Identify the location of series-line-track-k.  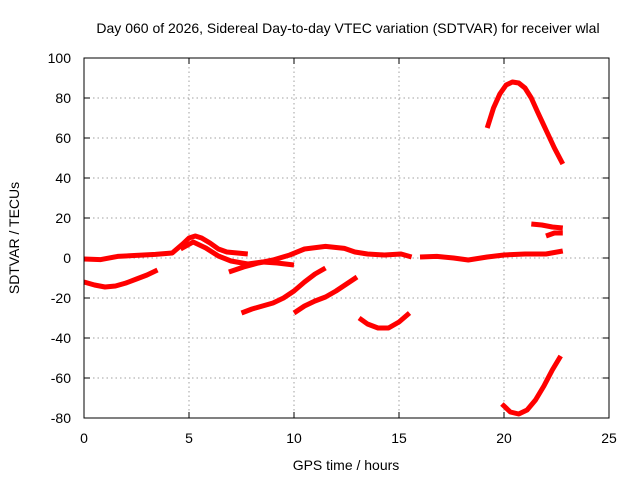
(554, 234).